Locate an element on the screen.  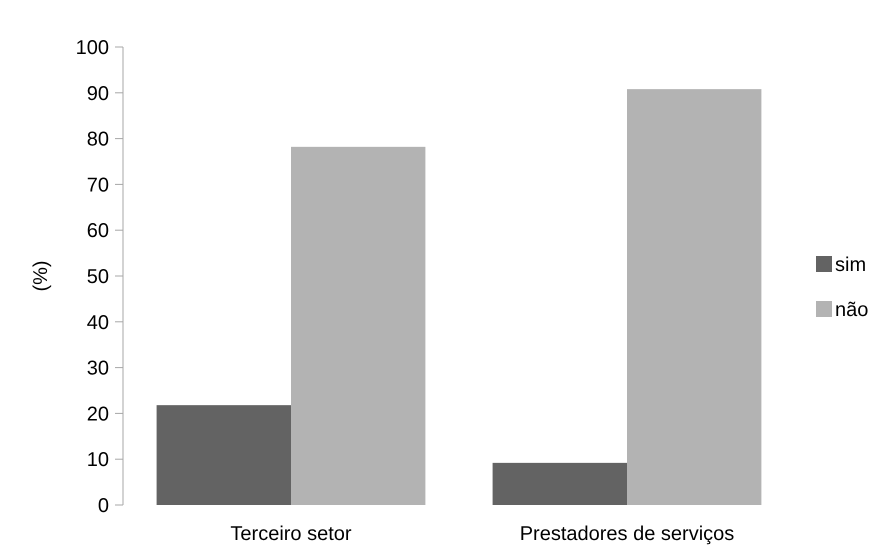
y-tick-label: 90 is located at coordinates (97, 93).